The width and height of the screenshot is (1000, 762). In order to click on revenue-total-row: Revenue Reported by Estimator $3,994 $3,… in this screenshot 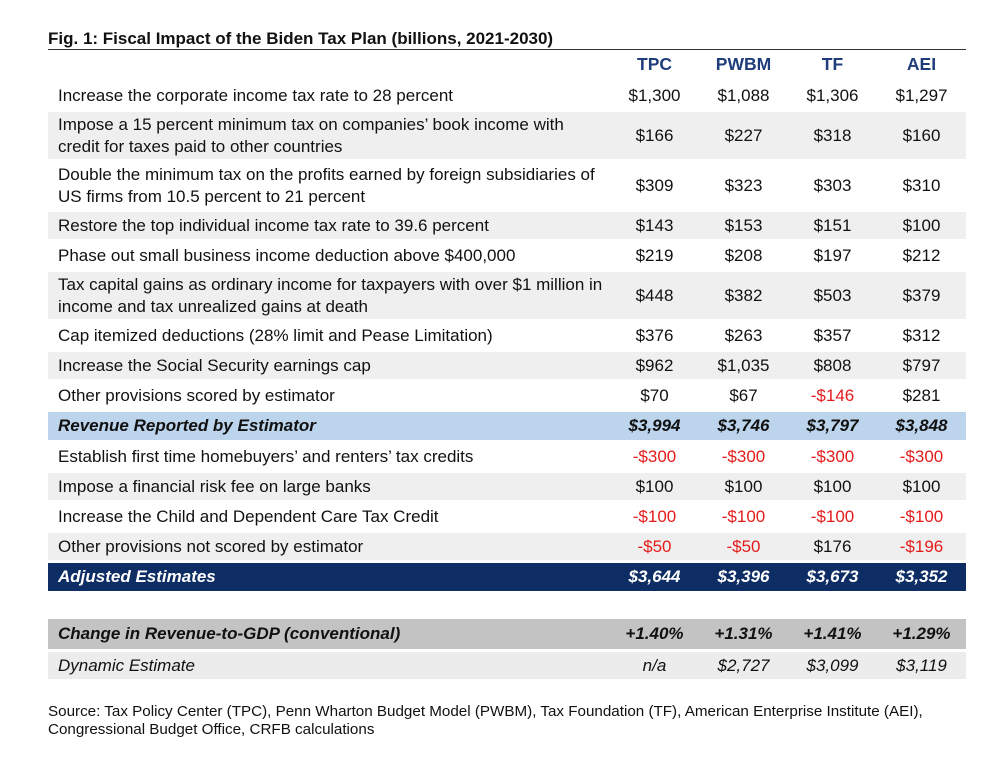, I will do `click(507, 426)`.